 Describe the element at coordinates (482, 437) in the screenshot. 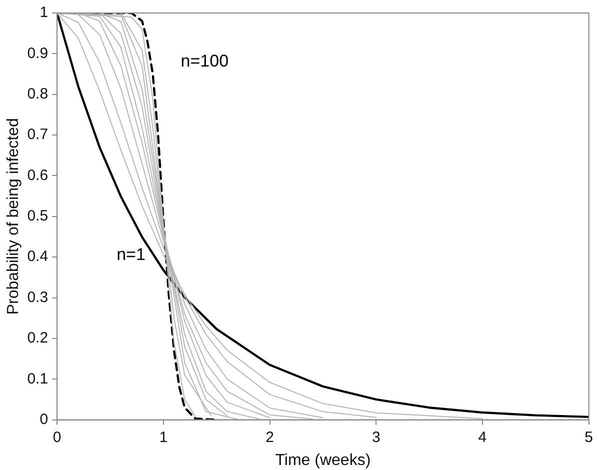

I see `x-tick-label: 4` at that location.